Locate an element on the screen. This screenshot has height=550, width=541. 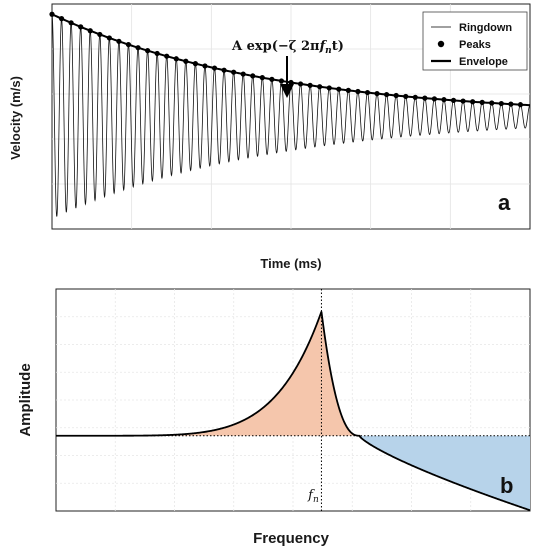
envelope-annotation: A exp(−ζ 2πfnt) is located at coordinates (287, 68).